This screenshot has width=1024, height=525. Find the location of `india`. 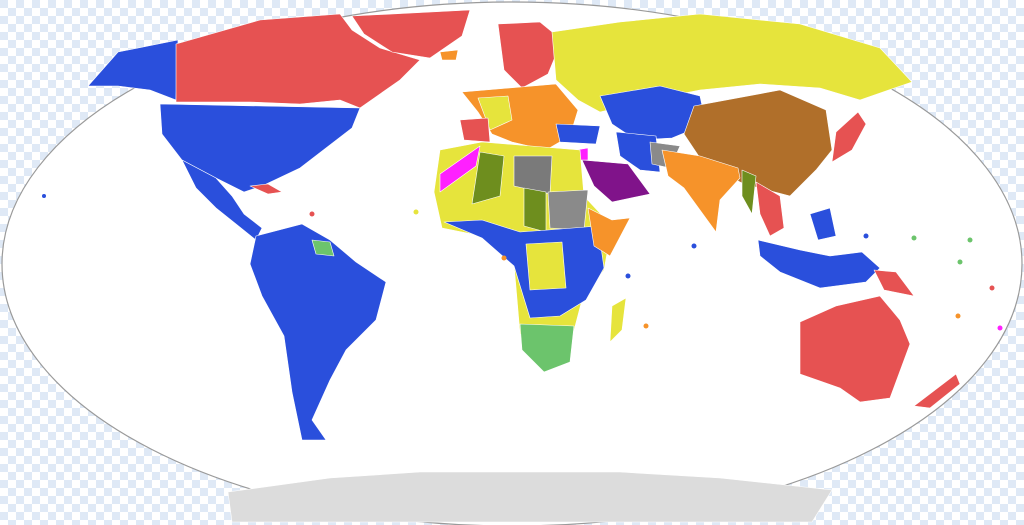

india is located at coordinates (701, 191).